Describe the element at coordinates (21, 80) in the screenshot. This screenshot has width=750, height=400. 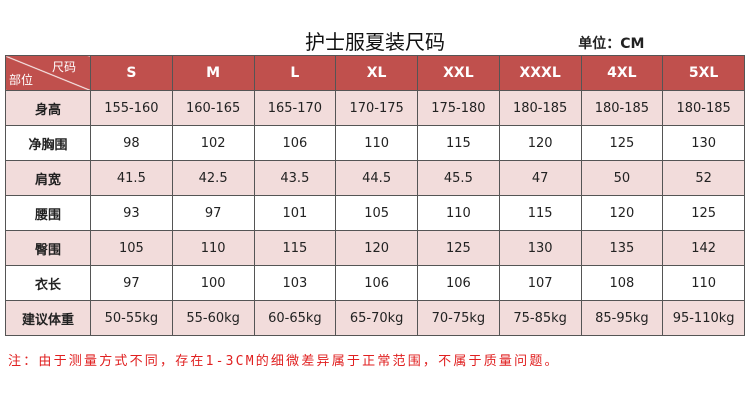
I see `corner-bottom: 部位` at that location.